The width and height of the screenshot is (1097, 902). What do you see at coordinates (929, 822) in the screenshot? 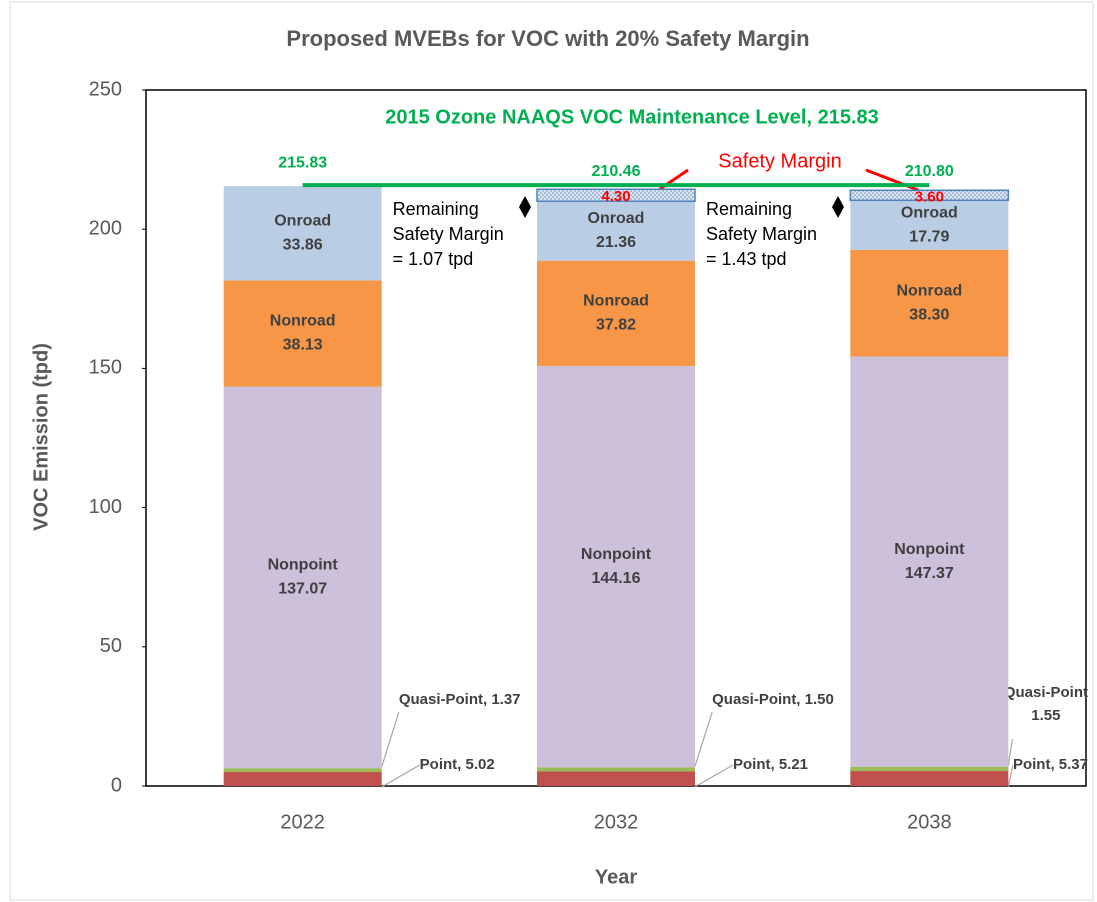
I see `x-tick-label: 2038` at bounding box center [929, 822].